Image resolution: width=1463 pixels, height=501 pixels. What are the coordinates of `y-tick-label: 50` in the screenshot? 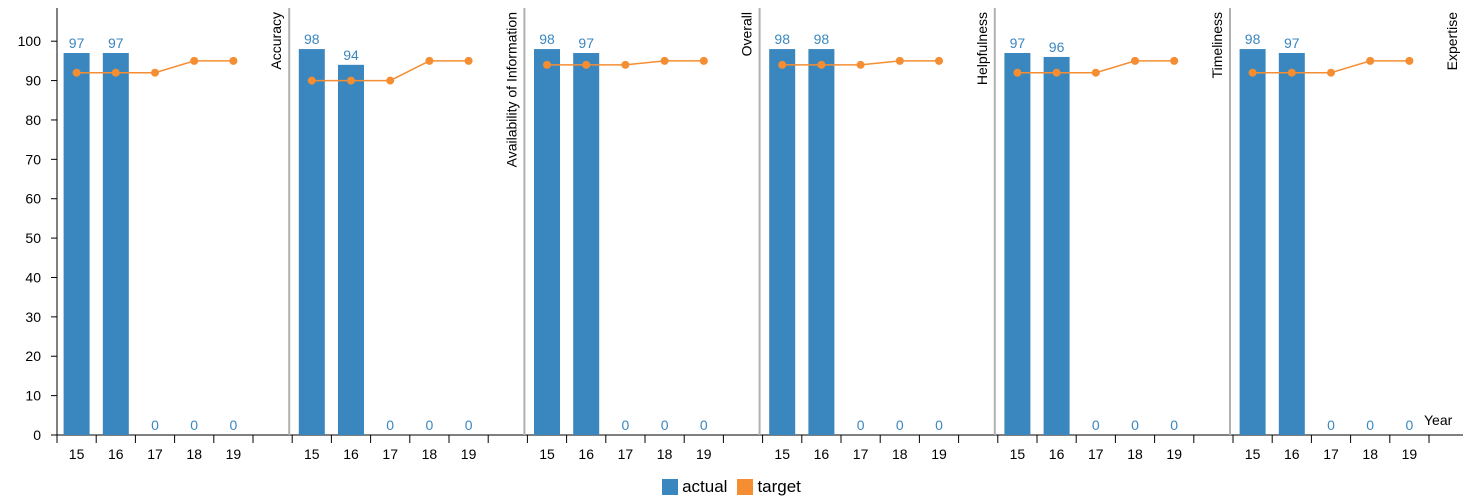 It's located at (33, 238).